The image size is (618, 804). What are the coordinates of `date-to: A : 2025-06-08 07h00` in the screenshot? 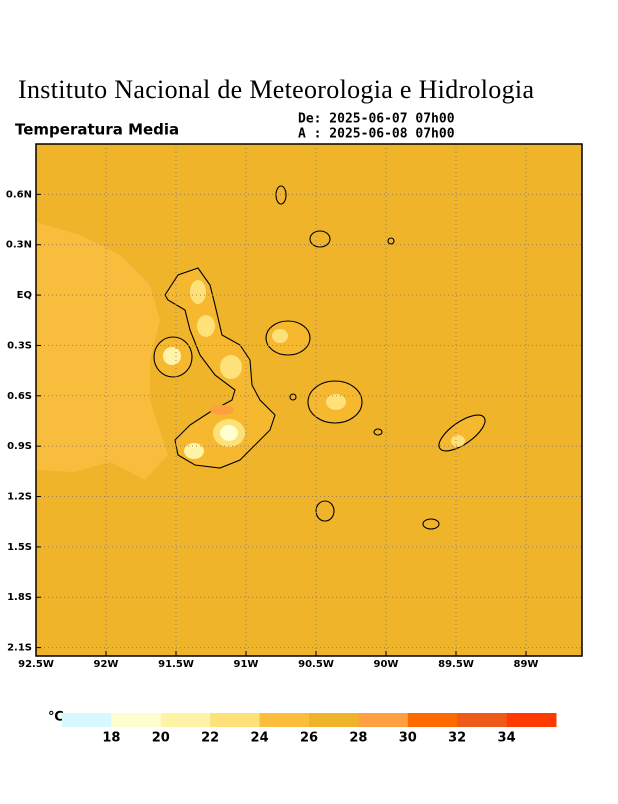 It's located at (376, 134).